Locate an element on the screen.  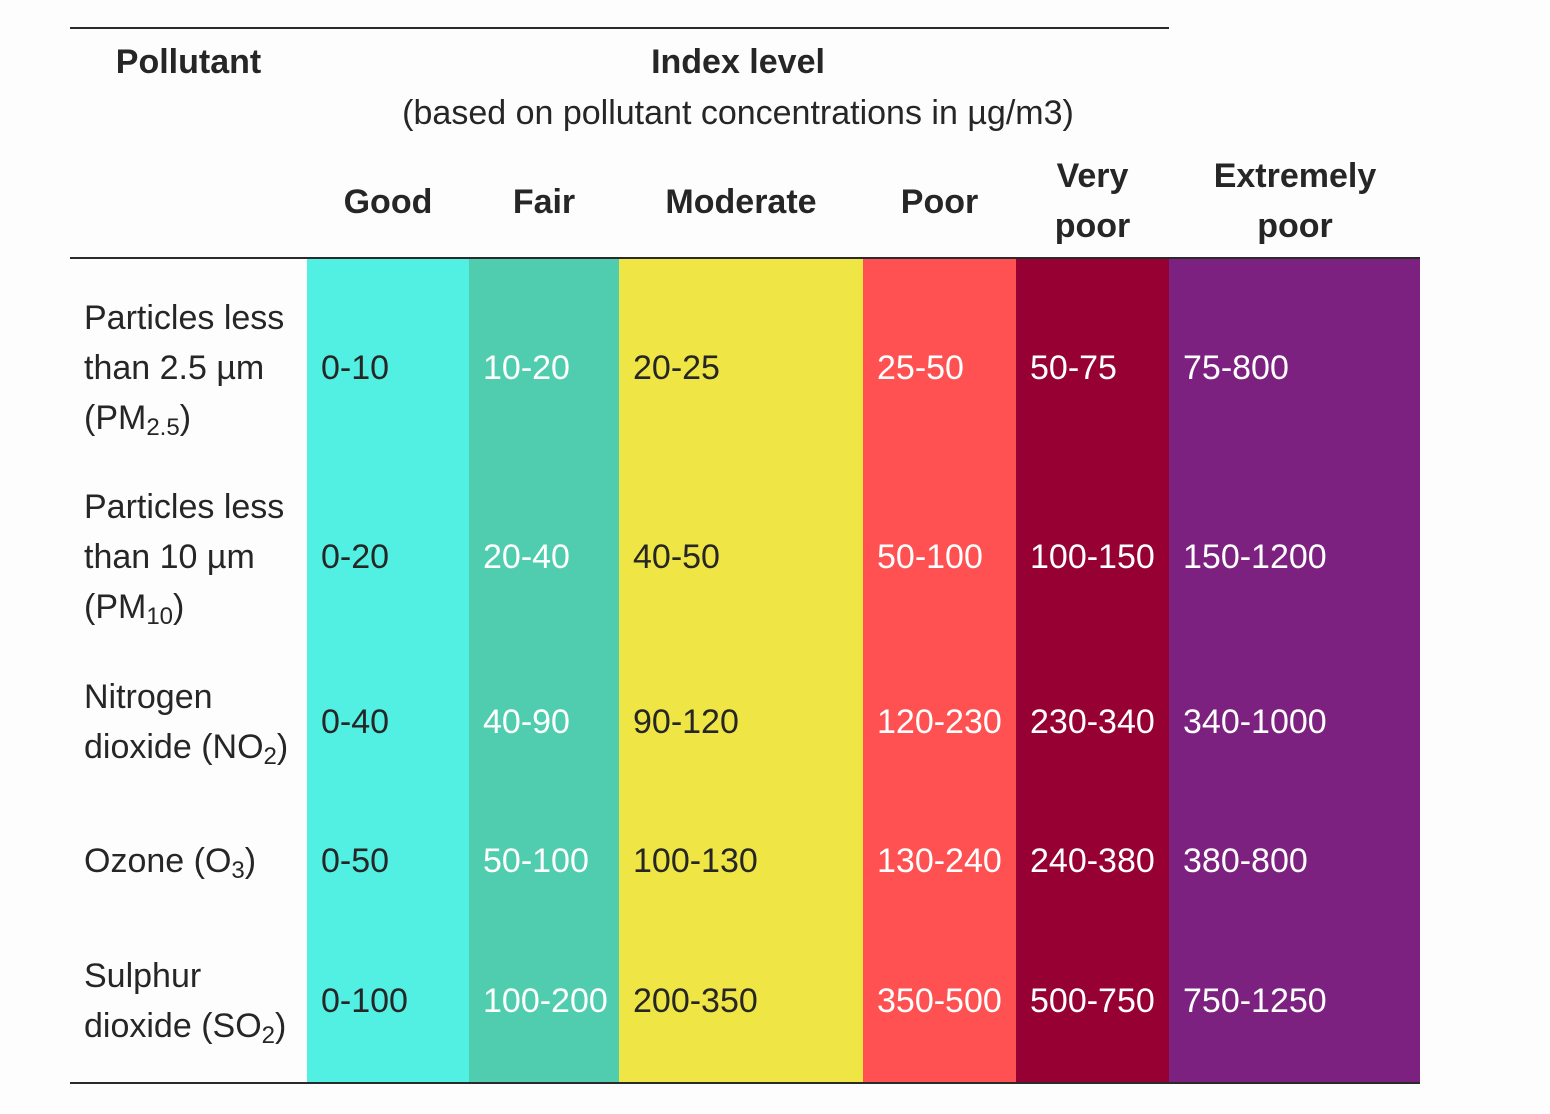
value-text: 0-20 is located at coordinates (355, 557).